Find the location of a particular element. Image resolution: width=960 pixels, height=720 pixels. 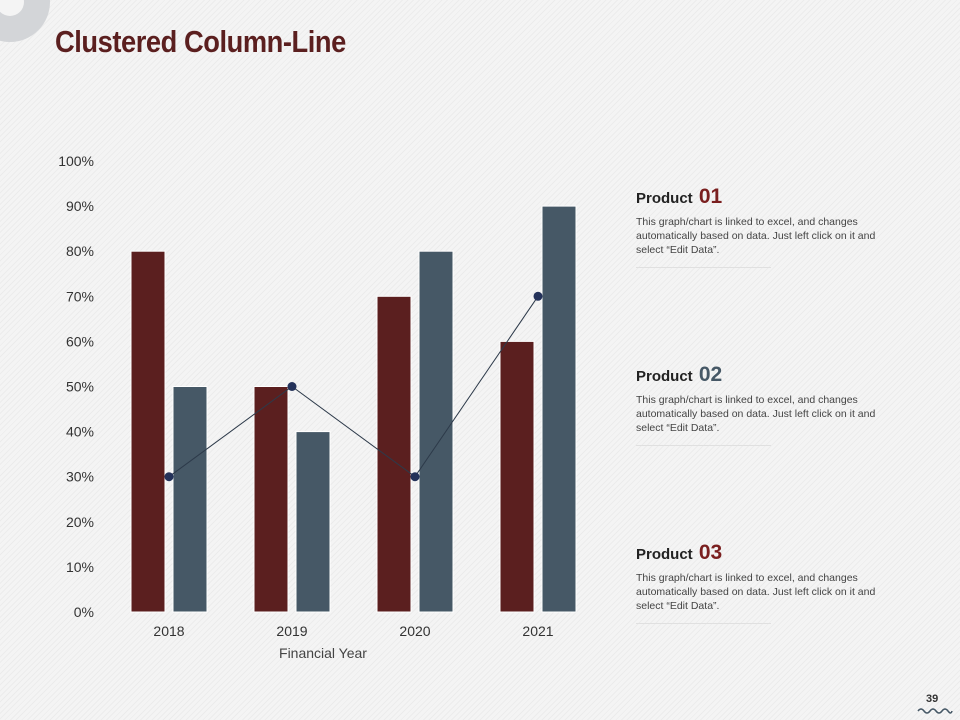

x-tick-label: 2021 is located at coordinates (537, 631).